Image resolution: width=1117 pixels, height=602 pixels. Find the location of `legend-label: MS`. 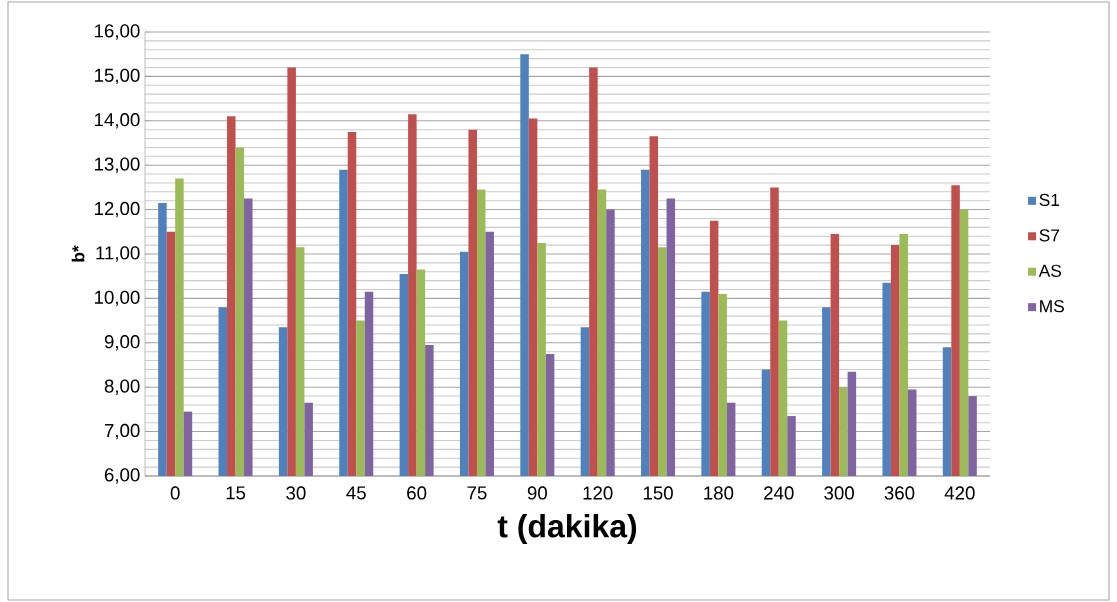

legend-label: MS is located at coordinates (1052, 306).